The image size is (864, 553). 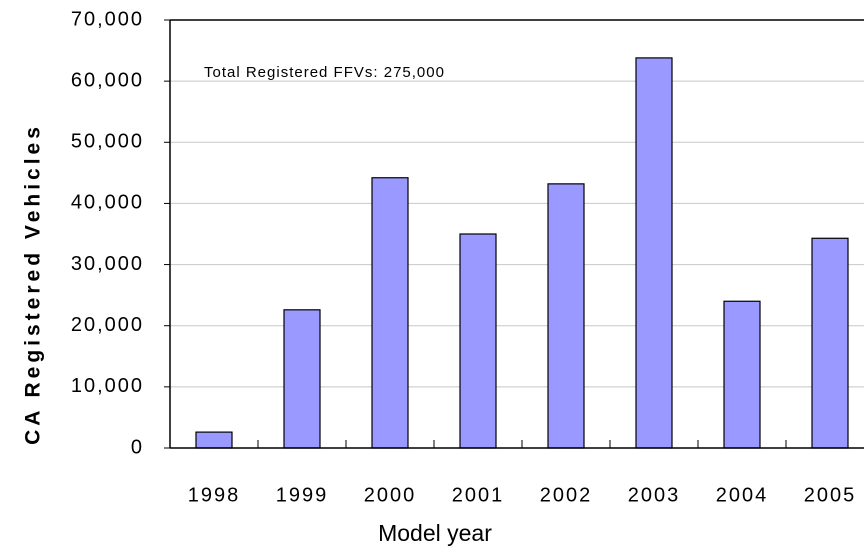 What do you see at coordinates (107, 203) in the screenshot?
I see `y-tick-label: 40,000` at bounding box center [107, 203].